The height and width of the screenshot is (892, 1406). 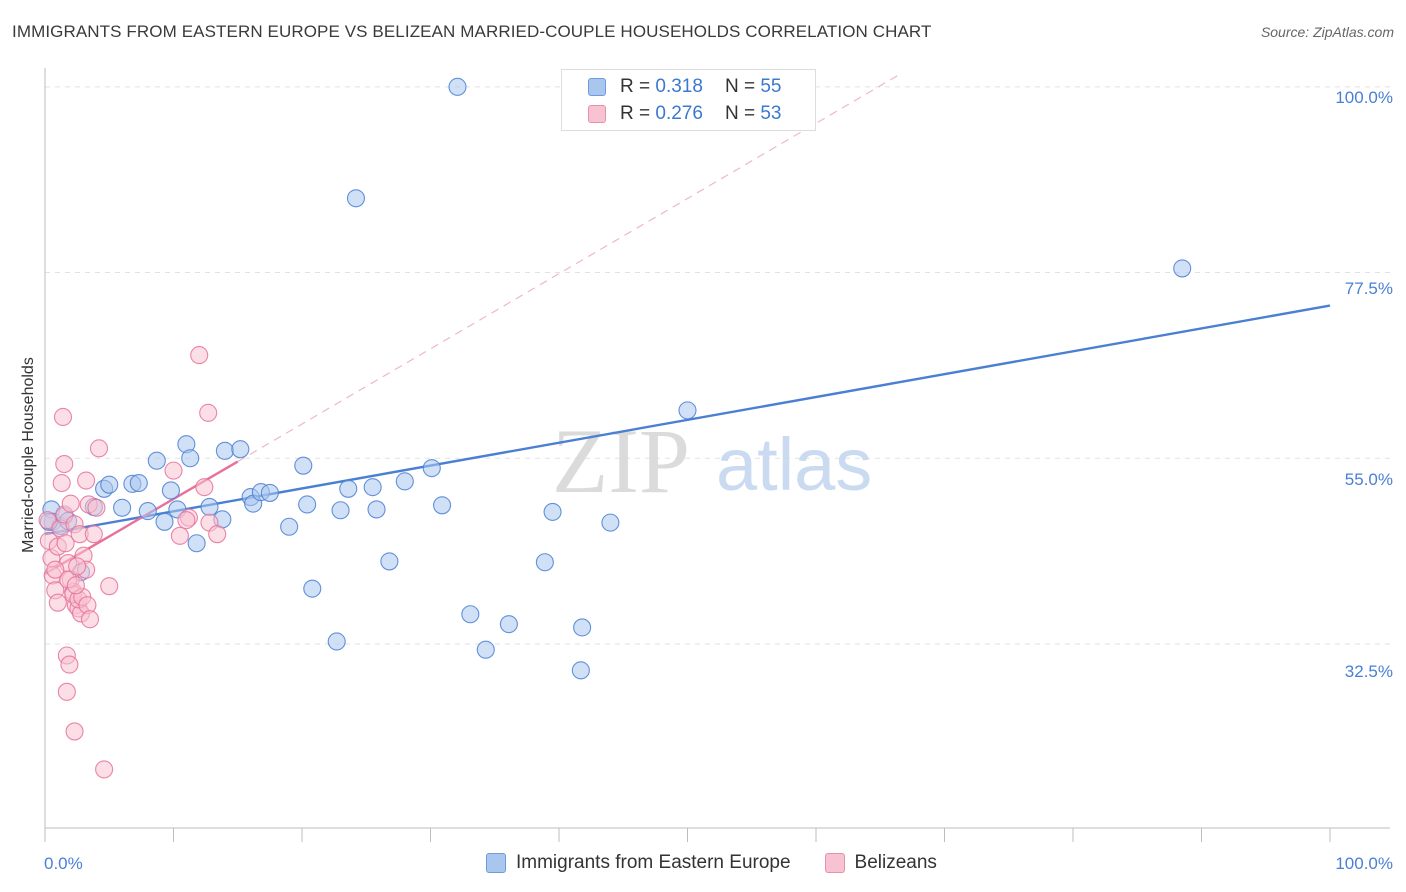 I want to click on stats-row-pink: R = 0.276 N = 53, so click(x=684, y=114).